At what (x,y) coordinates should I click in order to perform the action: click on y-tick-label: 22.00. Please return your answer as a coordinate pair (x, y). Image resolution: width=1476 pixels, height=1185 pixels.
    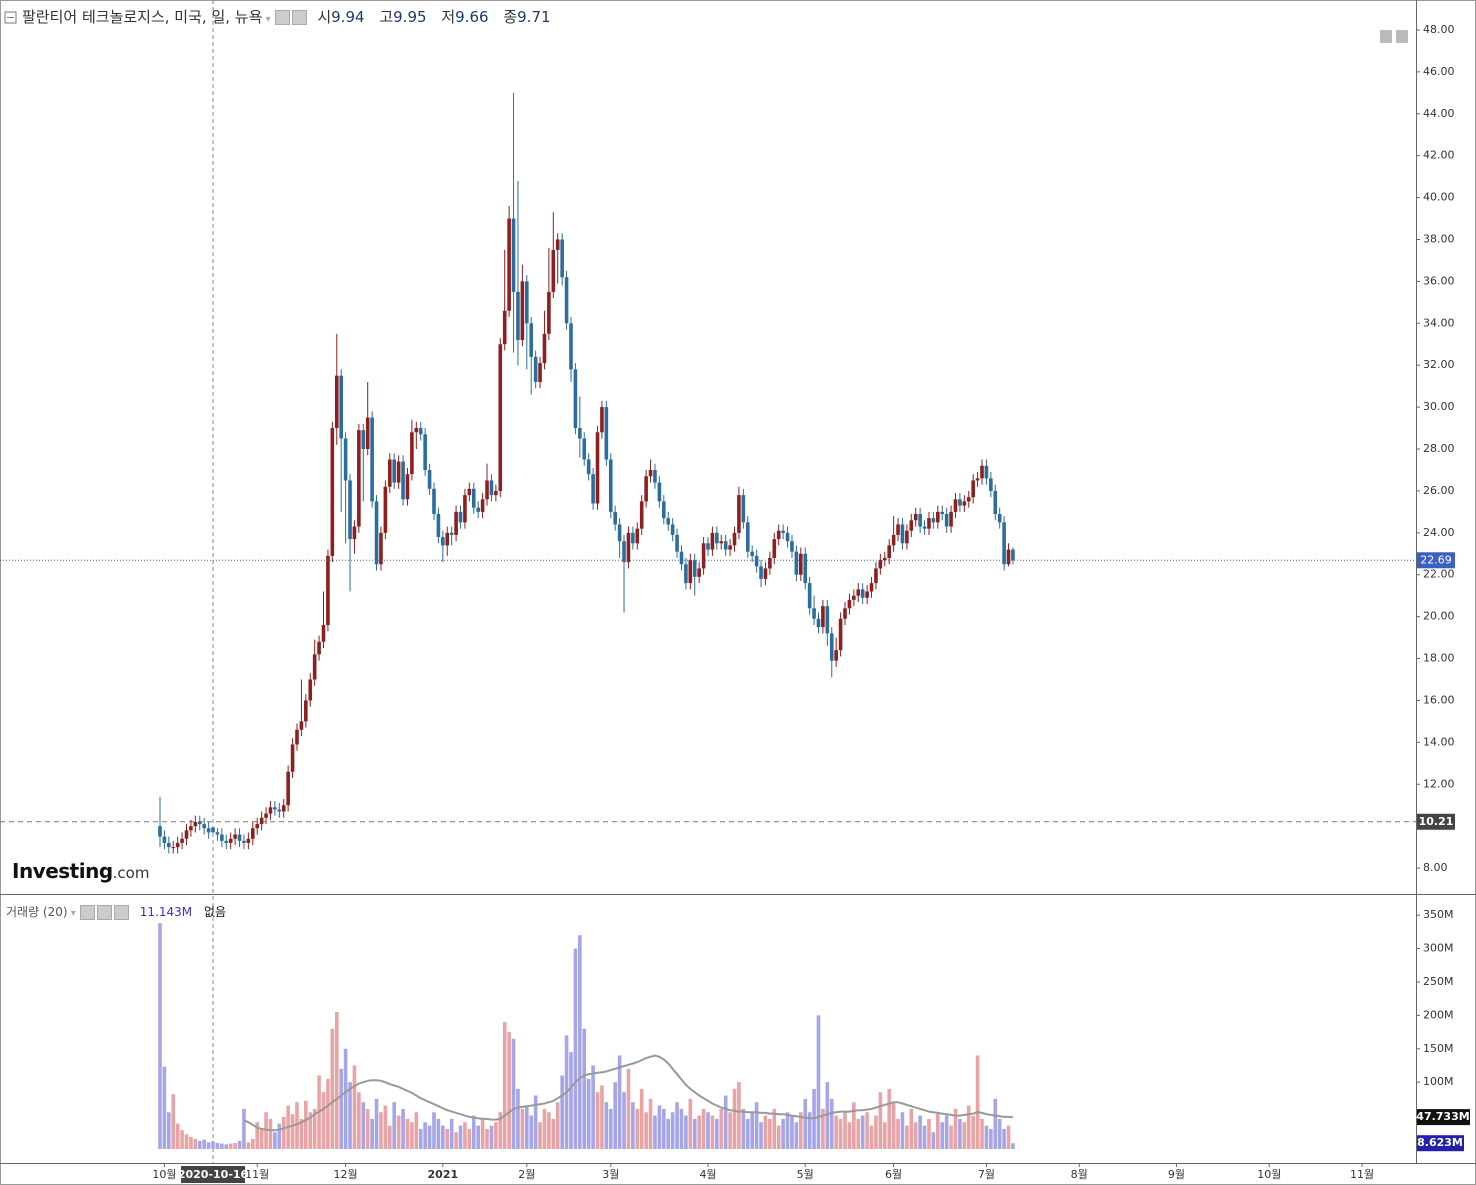
    Looking at the image, I should click on (1439, 574).